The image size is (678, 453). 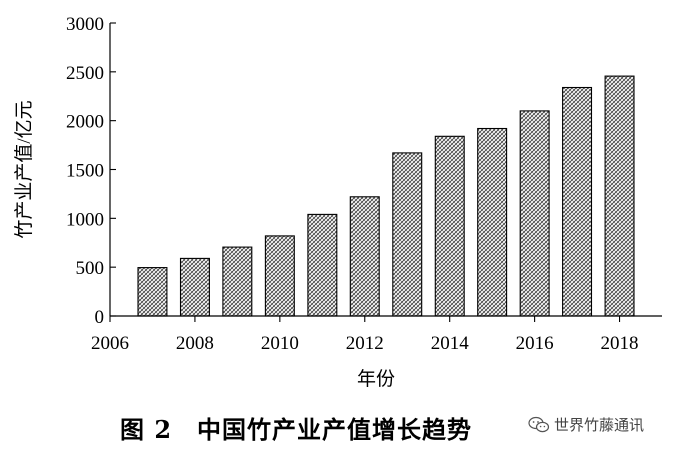 What do you see at coordinates (24, 169) in the screenshot?
I see `y-axis-label: 竹产业产值/亿元` at bounding box center [24, 169].